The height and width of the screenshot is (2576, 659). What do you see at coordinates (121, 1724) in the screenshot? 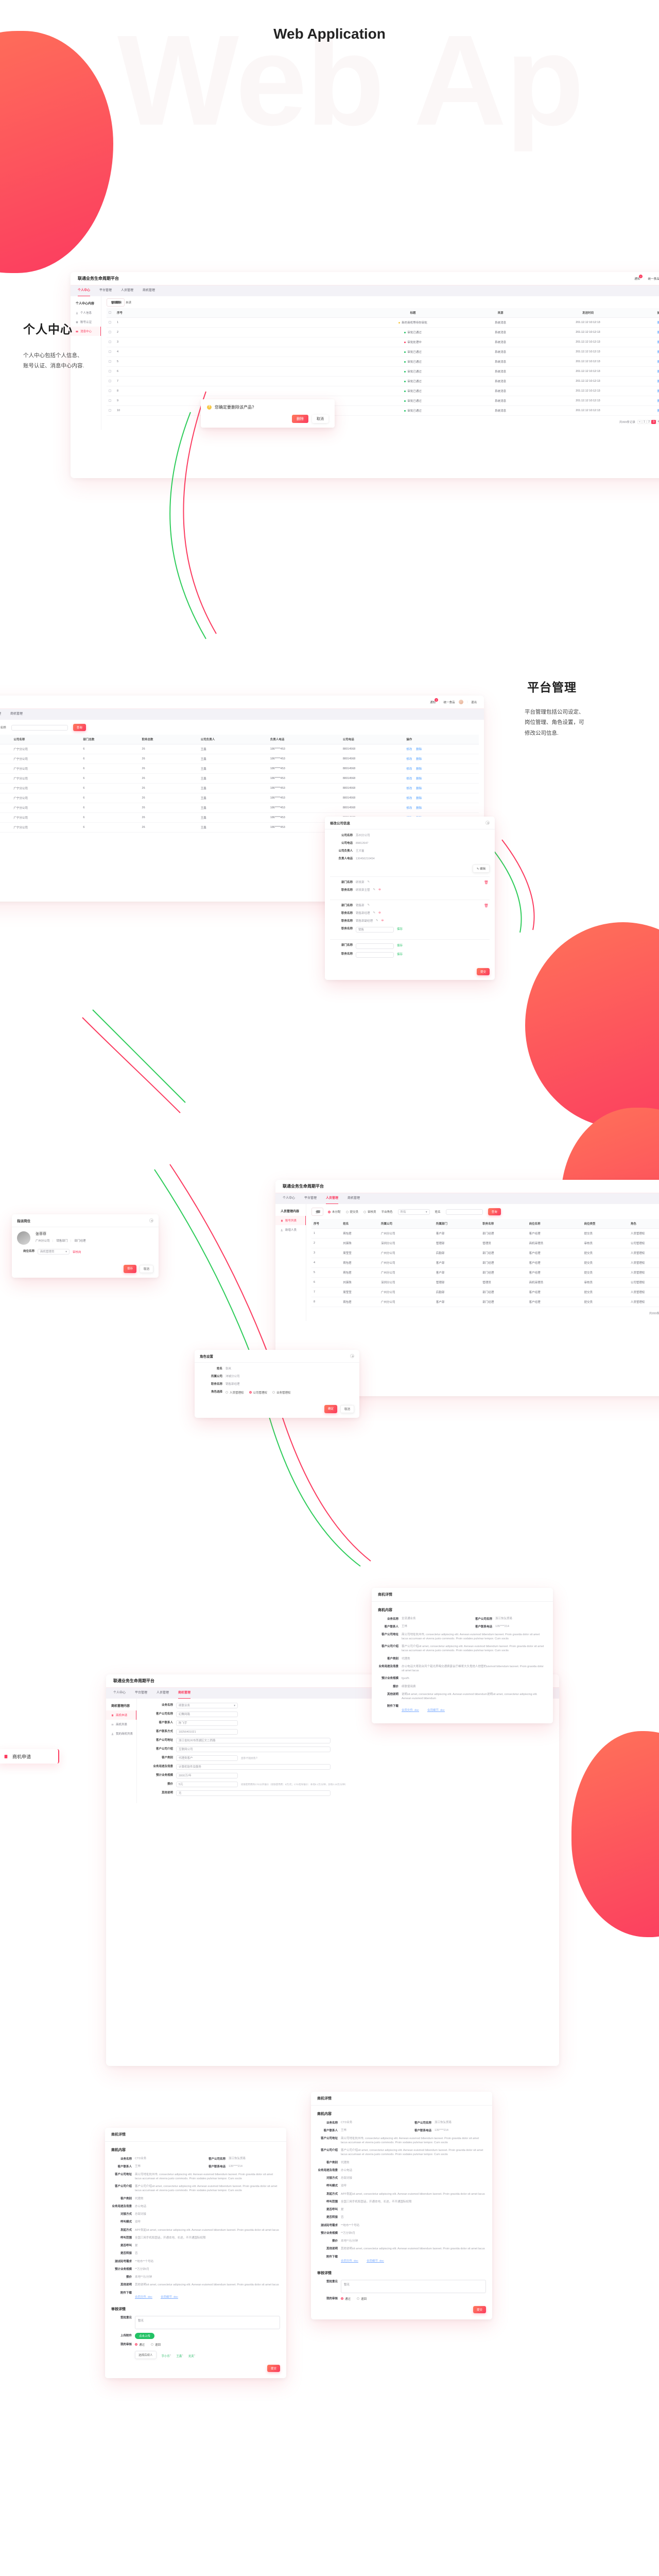
I see `sidebar-item-opportunity-list: 商机列表` at bounding box center [121, 1724].